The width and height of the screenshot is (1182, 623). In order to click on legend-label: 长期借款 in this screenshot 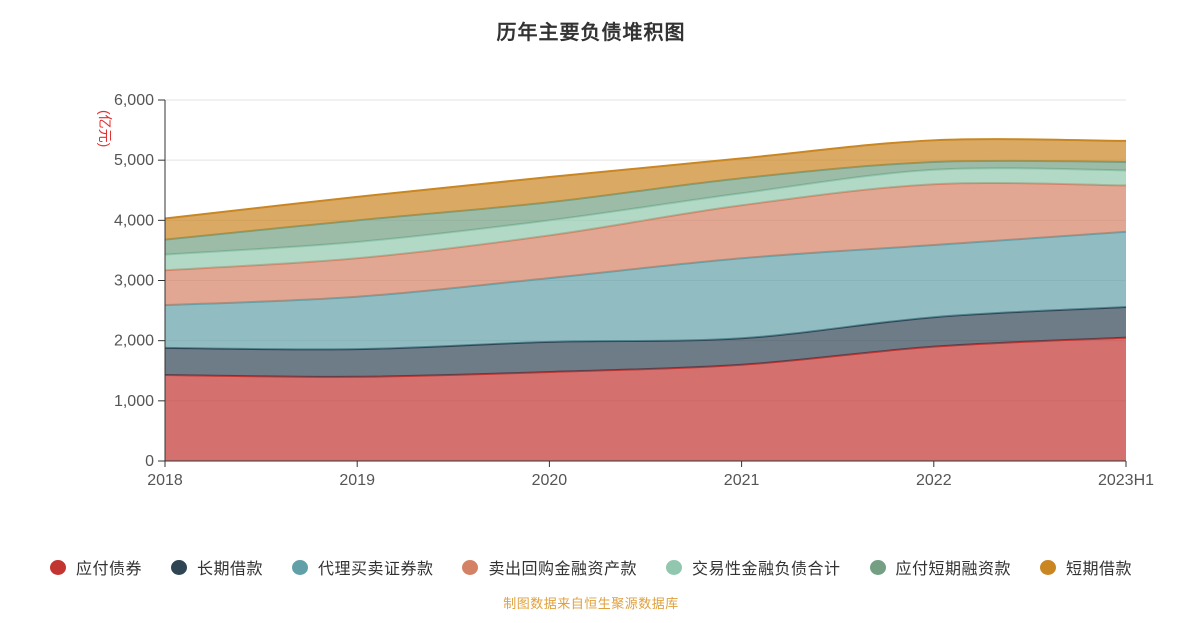, I will do `click(229, 569)`.